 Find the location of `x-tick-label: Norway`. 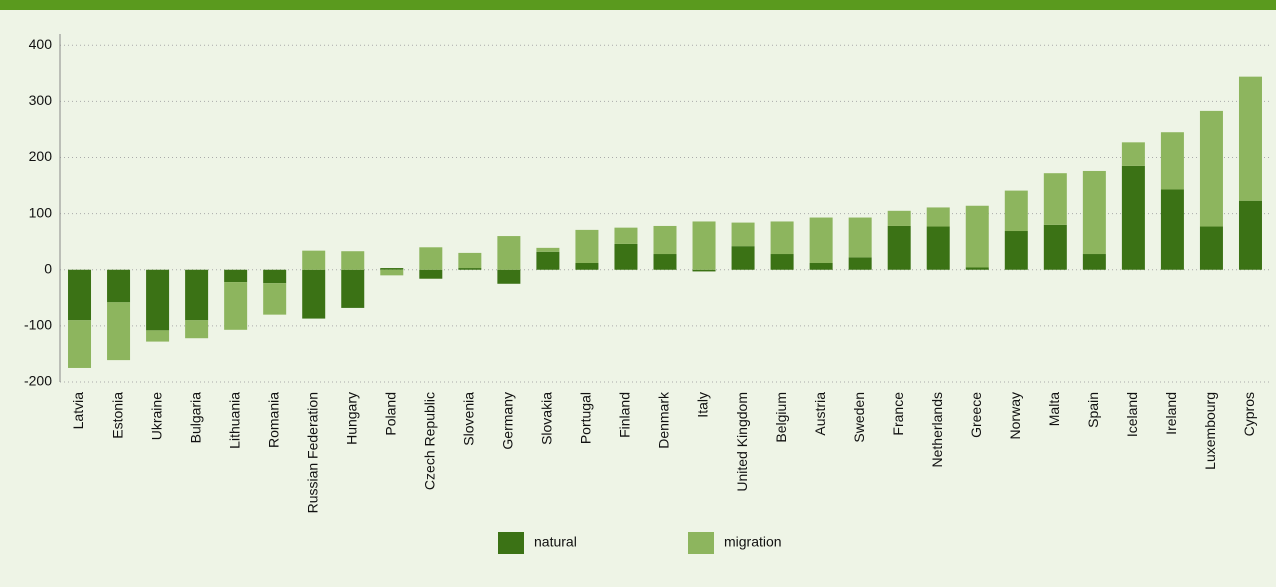

x-tick-label: Norway is located at coordinates (1015, 415).